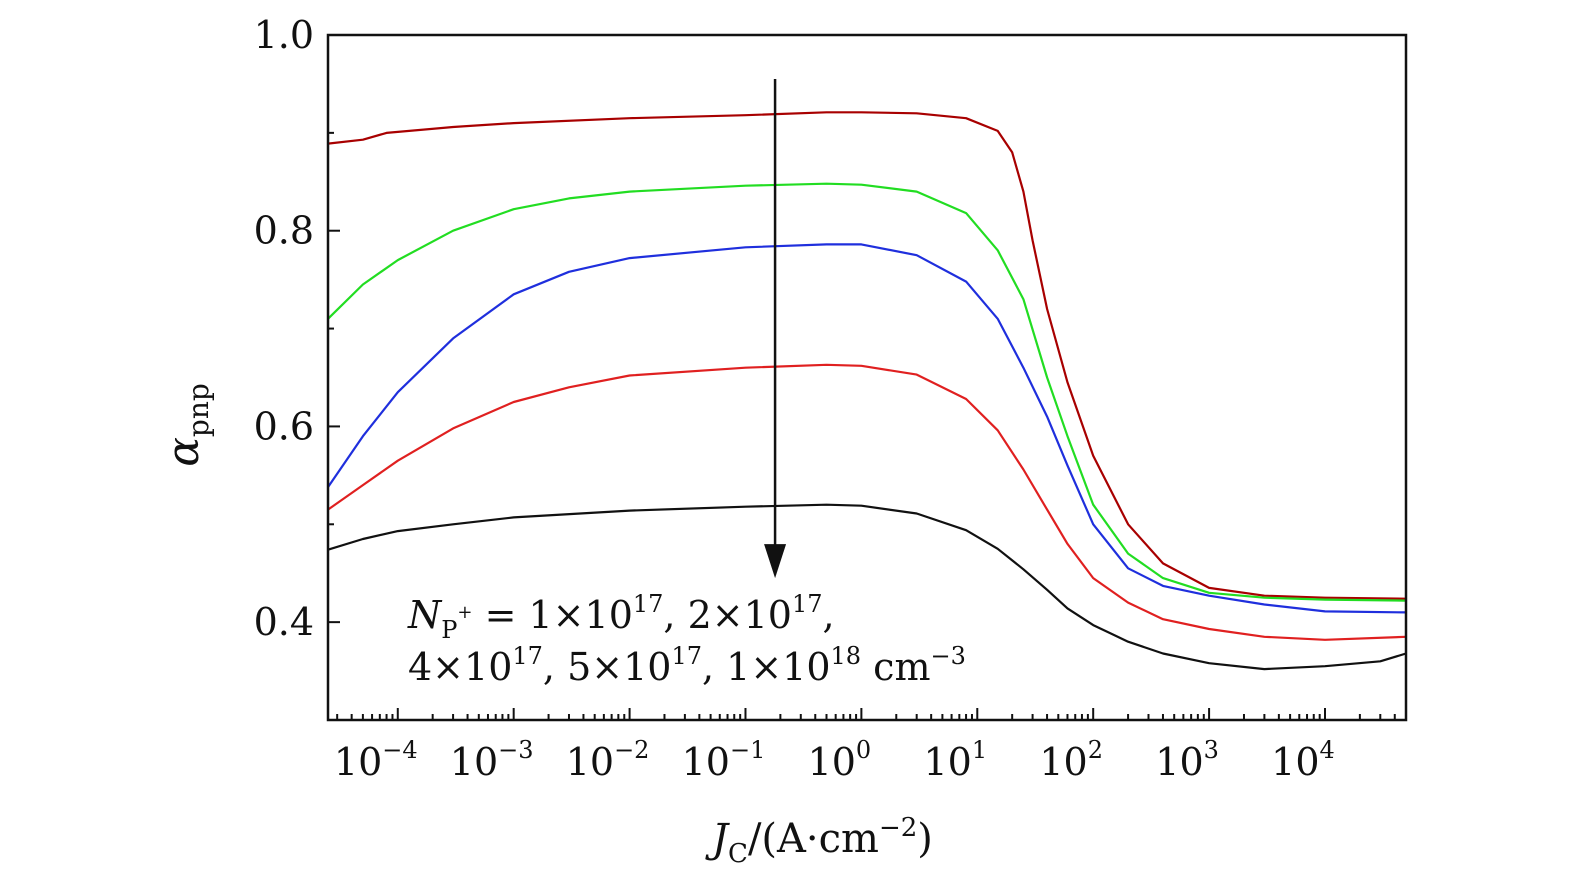 This screenshot has width=1575, height=886. What do you see at coordinates (846, 656) in the screenshot?
I see `annotation-exp: 18` at bounding box center [846, 656].